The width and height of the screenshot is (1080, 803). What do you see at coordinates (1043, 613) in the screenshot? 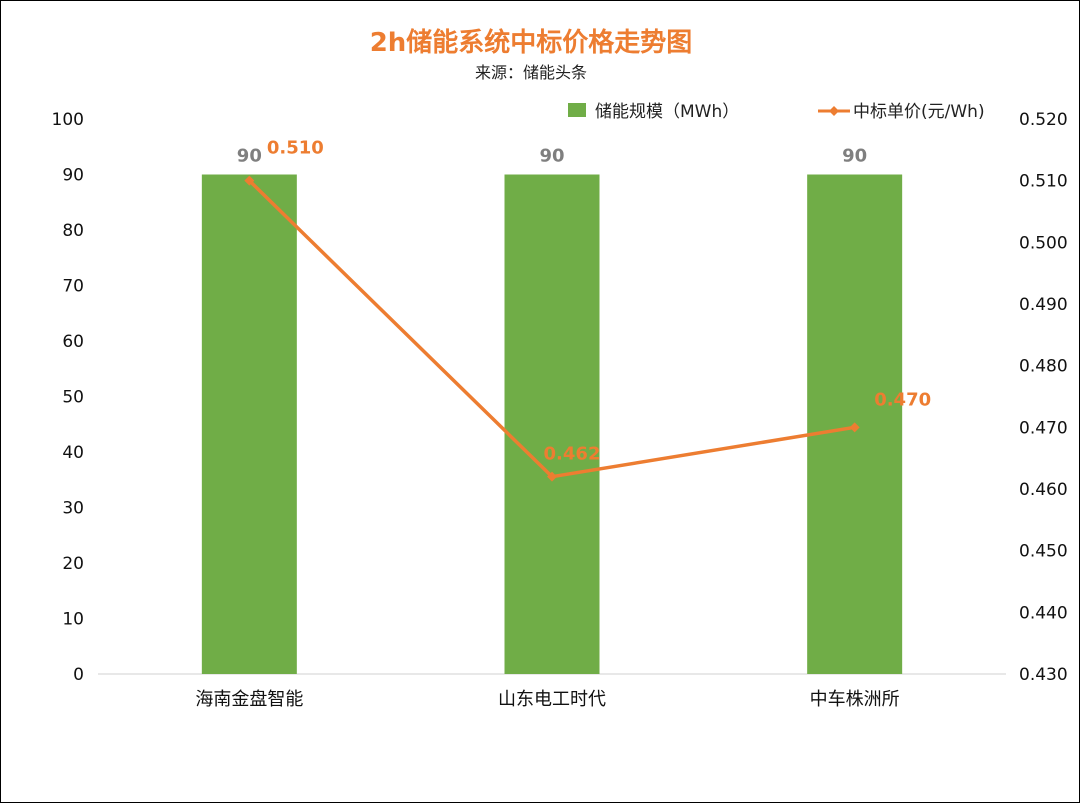
I see `y-right-tick-label: 0.440` at bounding box center [1043, 613].